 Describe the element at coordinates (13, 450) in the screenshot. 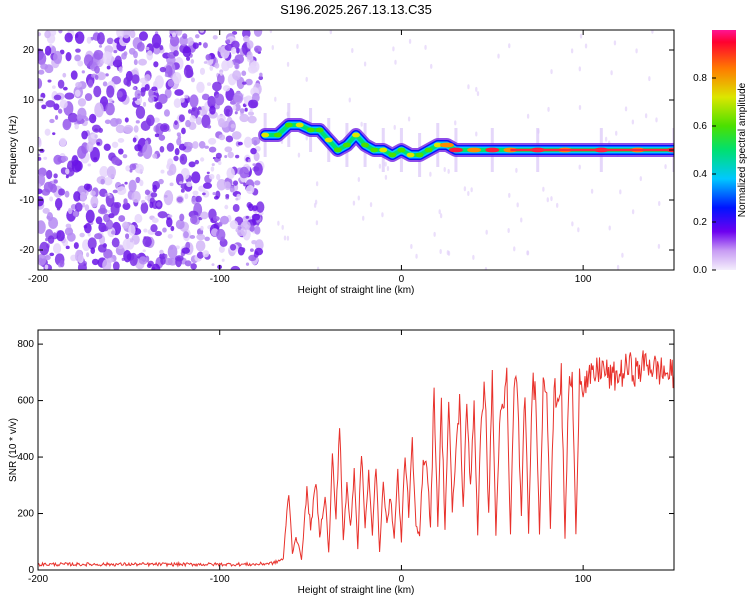

I see `snr-ylabel: SNR (10 * v/v)` at that location.